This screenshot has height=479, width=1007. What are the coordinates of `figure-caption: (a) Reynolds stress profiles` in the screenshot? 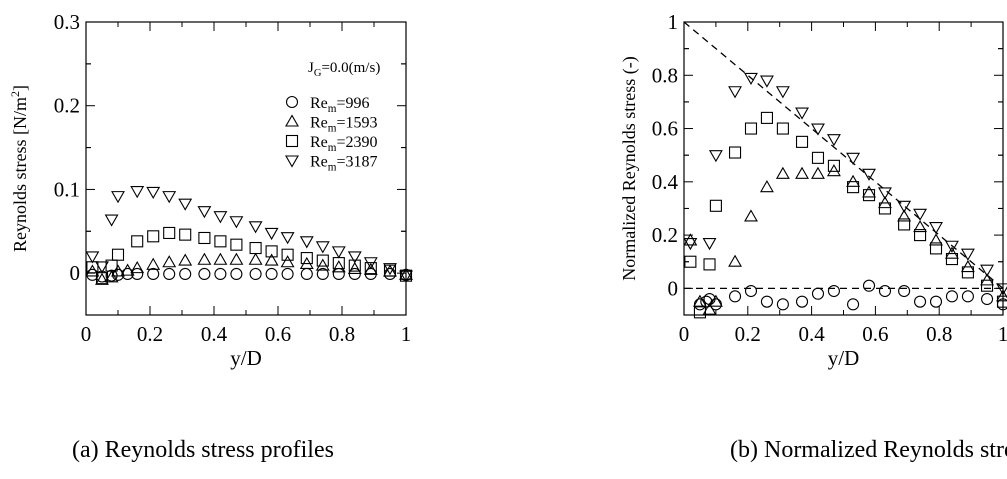 It's located at (203, 450).